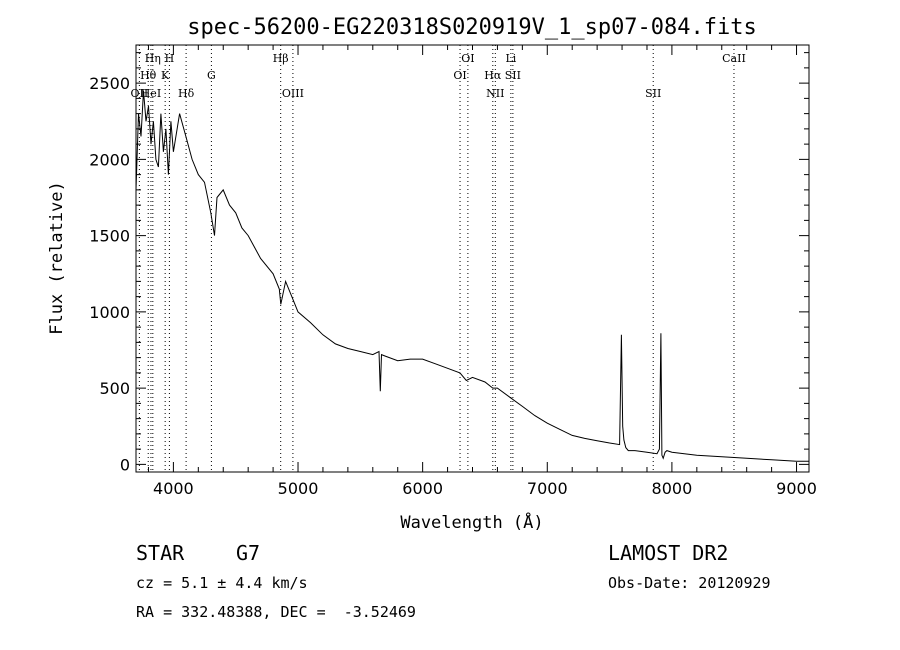 The height and width of the screenshot is (650, 900). What do you see at coordinates (109, 159) in the screenshot?
I see `y-tick-label: 2000` at bounding box center [109, 159].